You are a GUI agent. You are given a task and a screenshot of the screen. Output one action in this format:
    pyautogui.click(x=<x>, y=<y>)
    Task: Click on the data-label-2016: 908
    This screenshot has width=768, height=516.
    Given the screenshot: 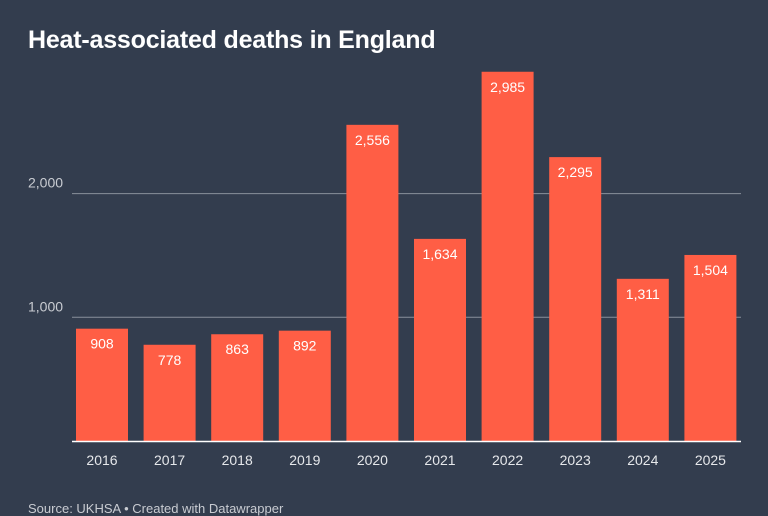 What is the action you would take?
    pyautogui.click(x=102, y=344)
    